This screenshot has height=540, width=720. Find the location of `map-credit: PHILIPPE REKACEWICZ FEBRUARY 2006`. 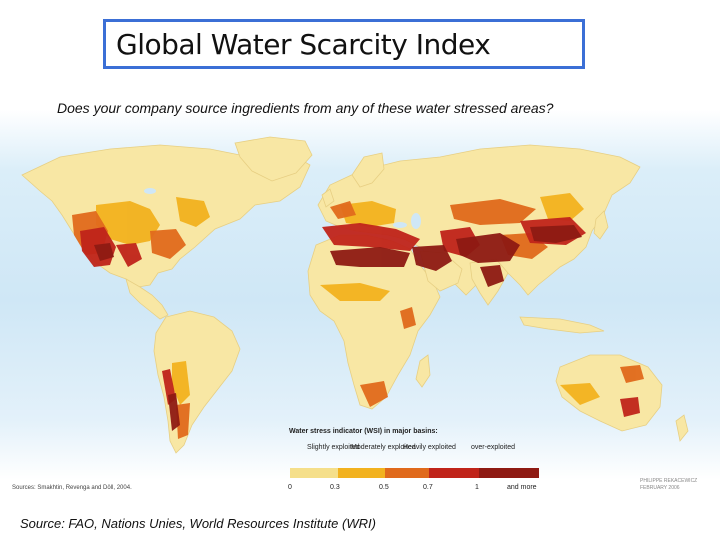

map-credit: PHILIPPE REKACEWICZ FEBRUARY 2006 is located at coordinates (669, 484).